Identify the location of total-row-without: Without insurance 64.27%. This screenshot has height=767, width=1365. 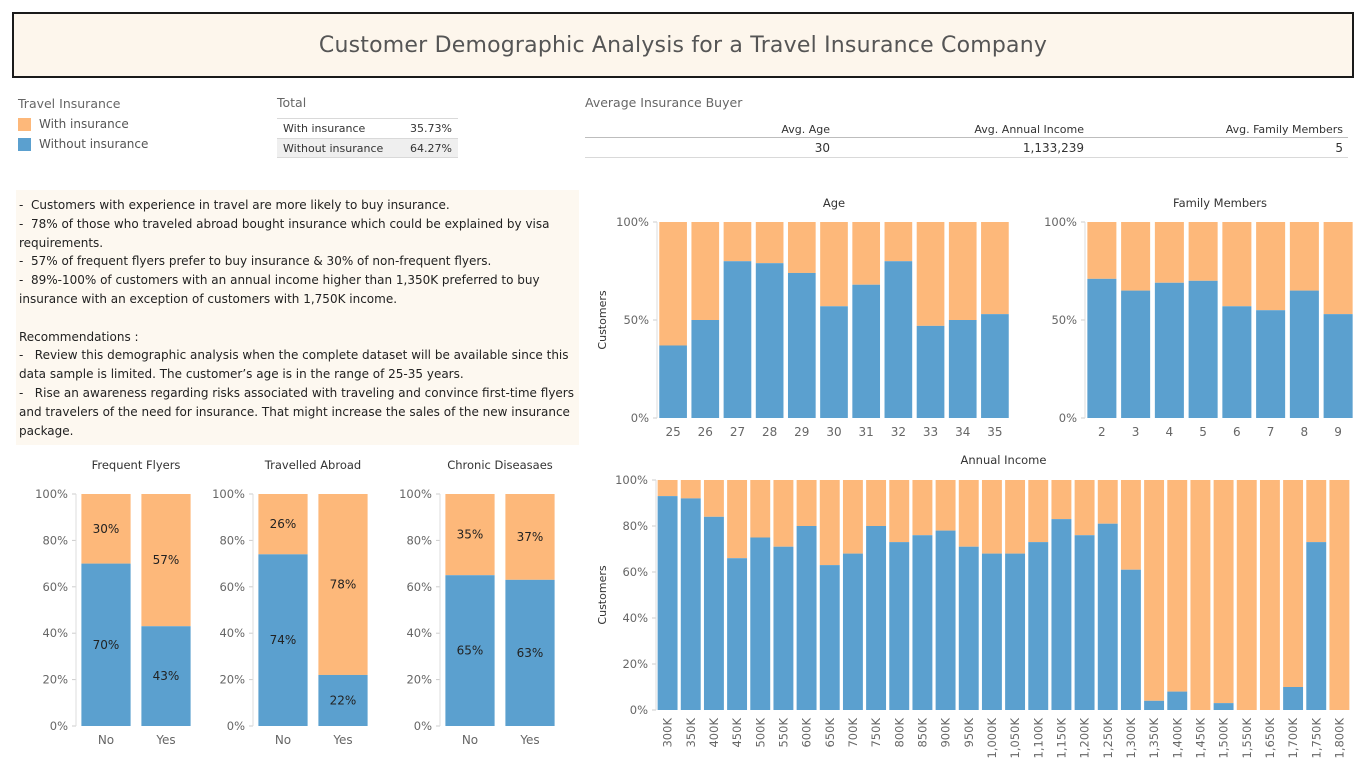
(367, 148).